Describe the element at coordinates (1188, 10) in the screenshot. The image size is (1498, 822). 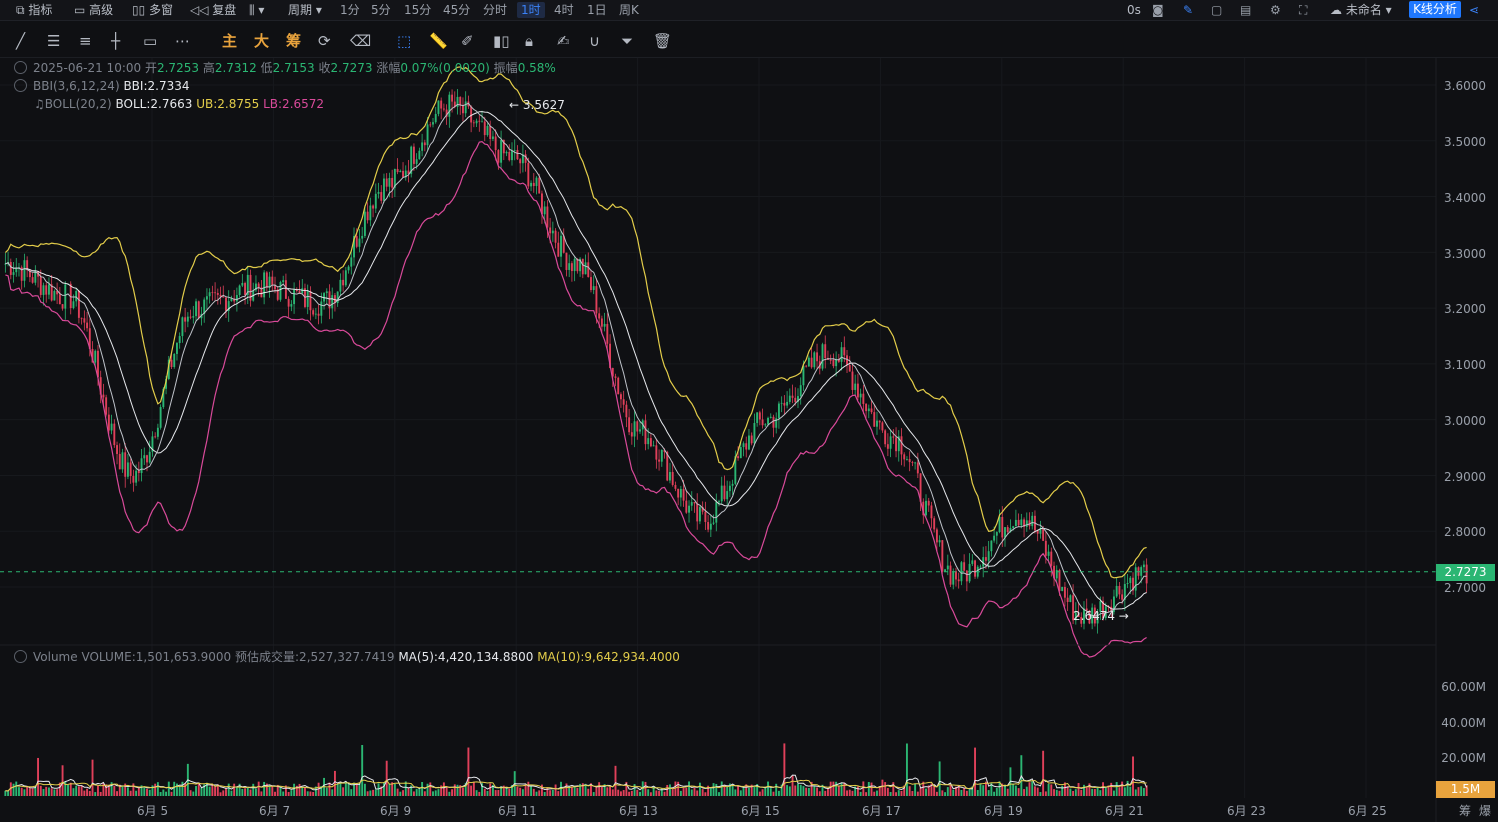
I see `pen-icon: ✎` at that location.